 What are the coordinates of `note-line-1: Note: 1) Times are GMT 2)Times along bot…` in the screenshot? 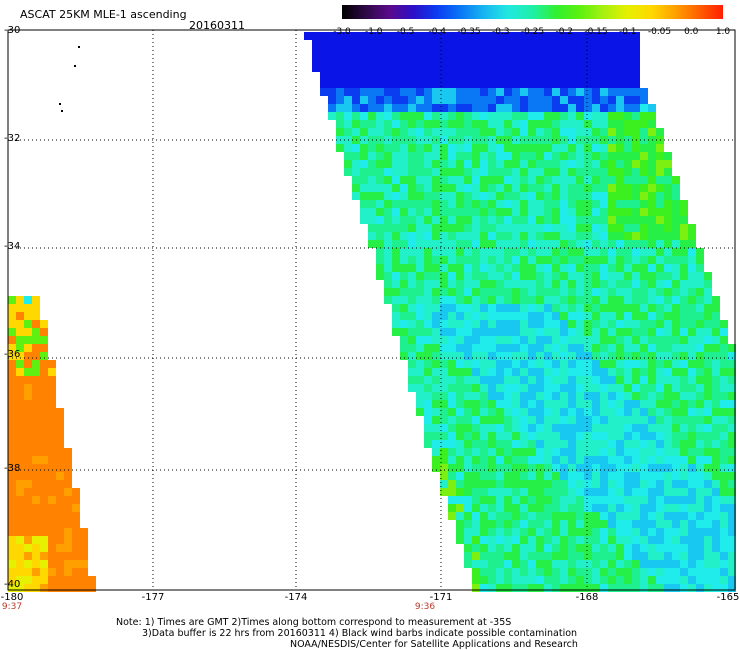 It's located at (314, 622).